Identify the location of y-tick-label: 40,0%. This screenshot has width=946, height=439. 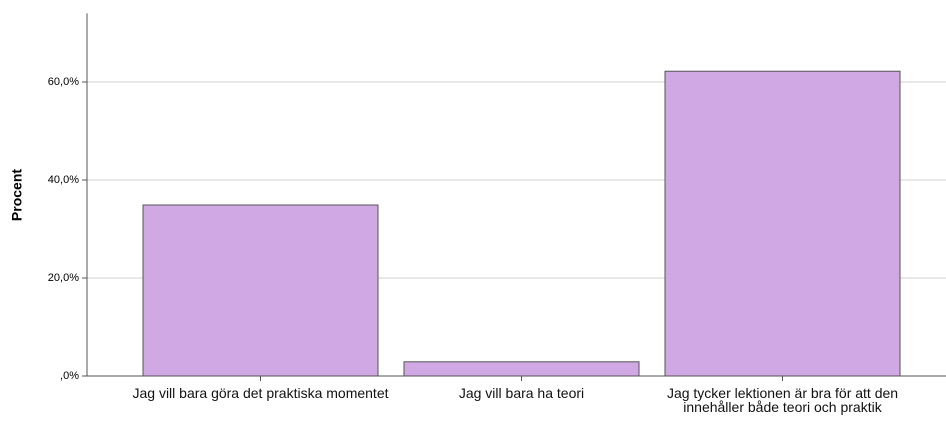
(63, 180).